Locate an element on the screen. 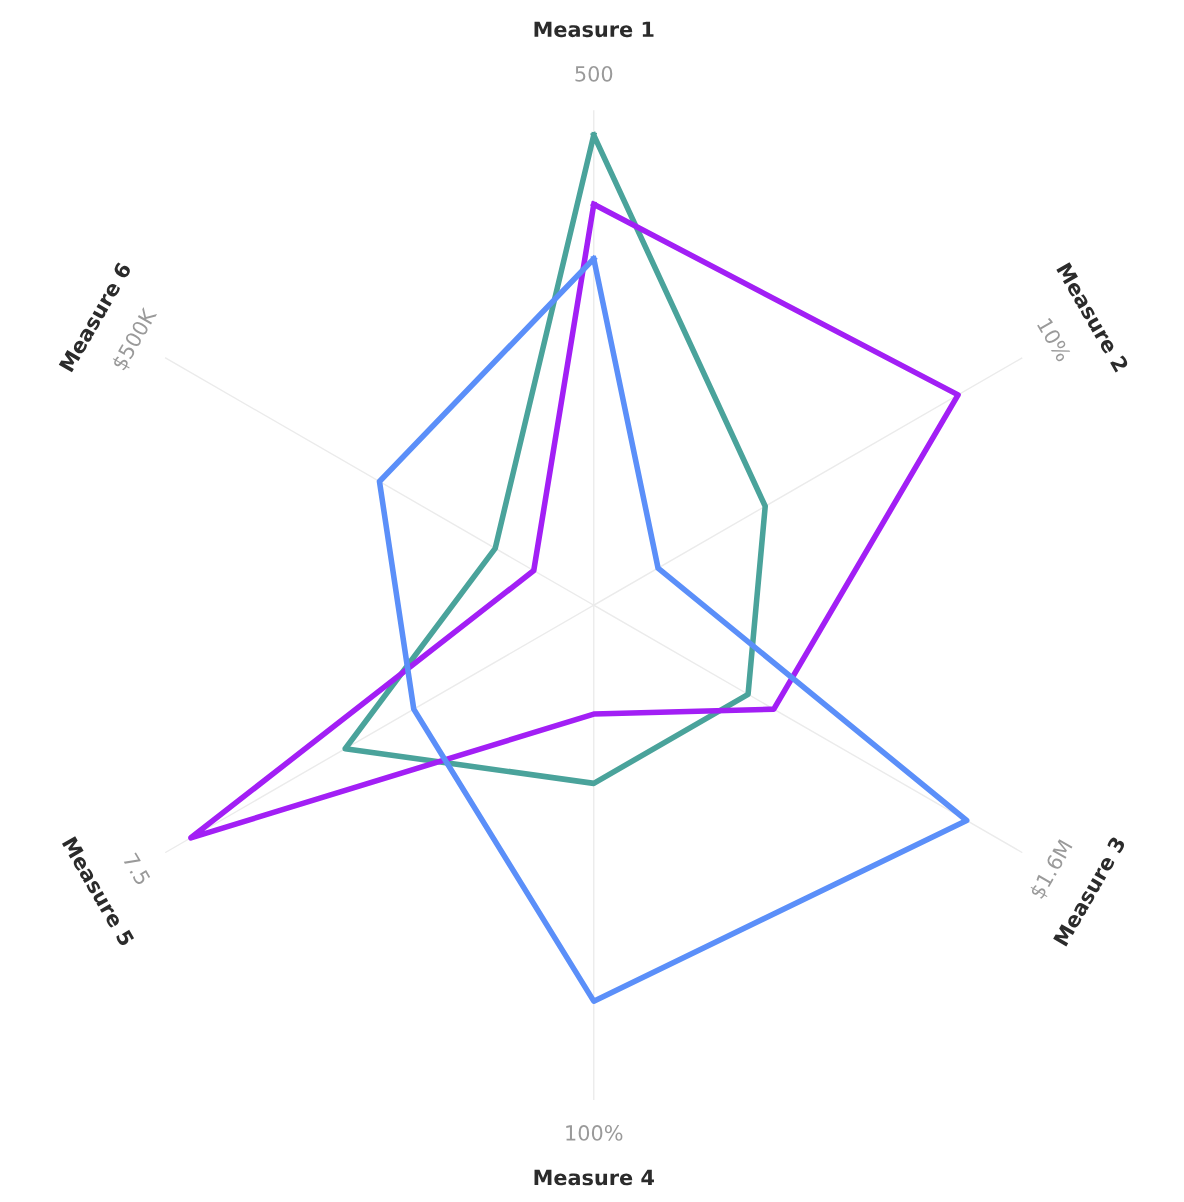  text: 500 is located at coordinates (594, 73).